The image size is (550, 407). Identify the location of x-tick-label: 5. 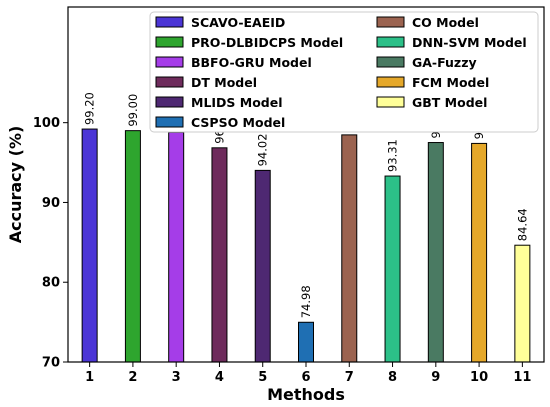
(262, 377).